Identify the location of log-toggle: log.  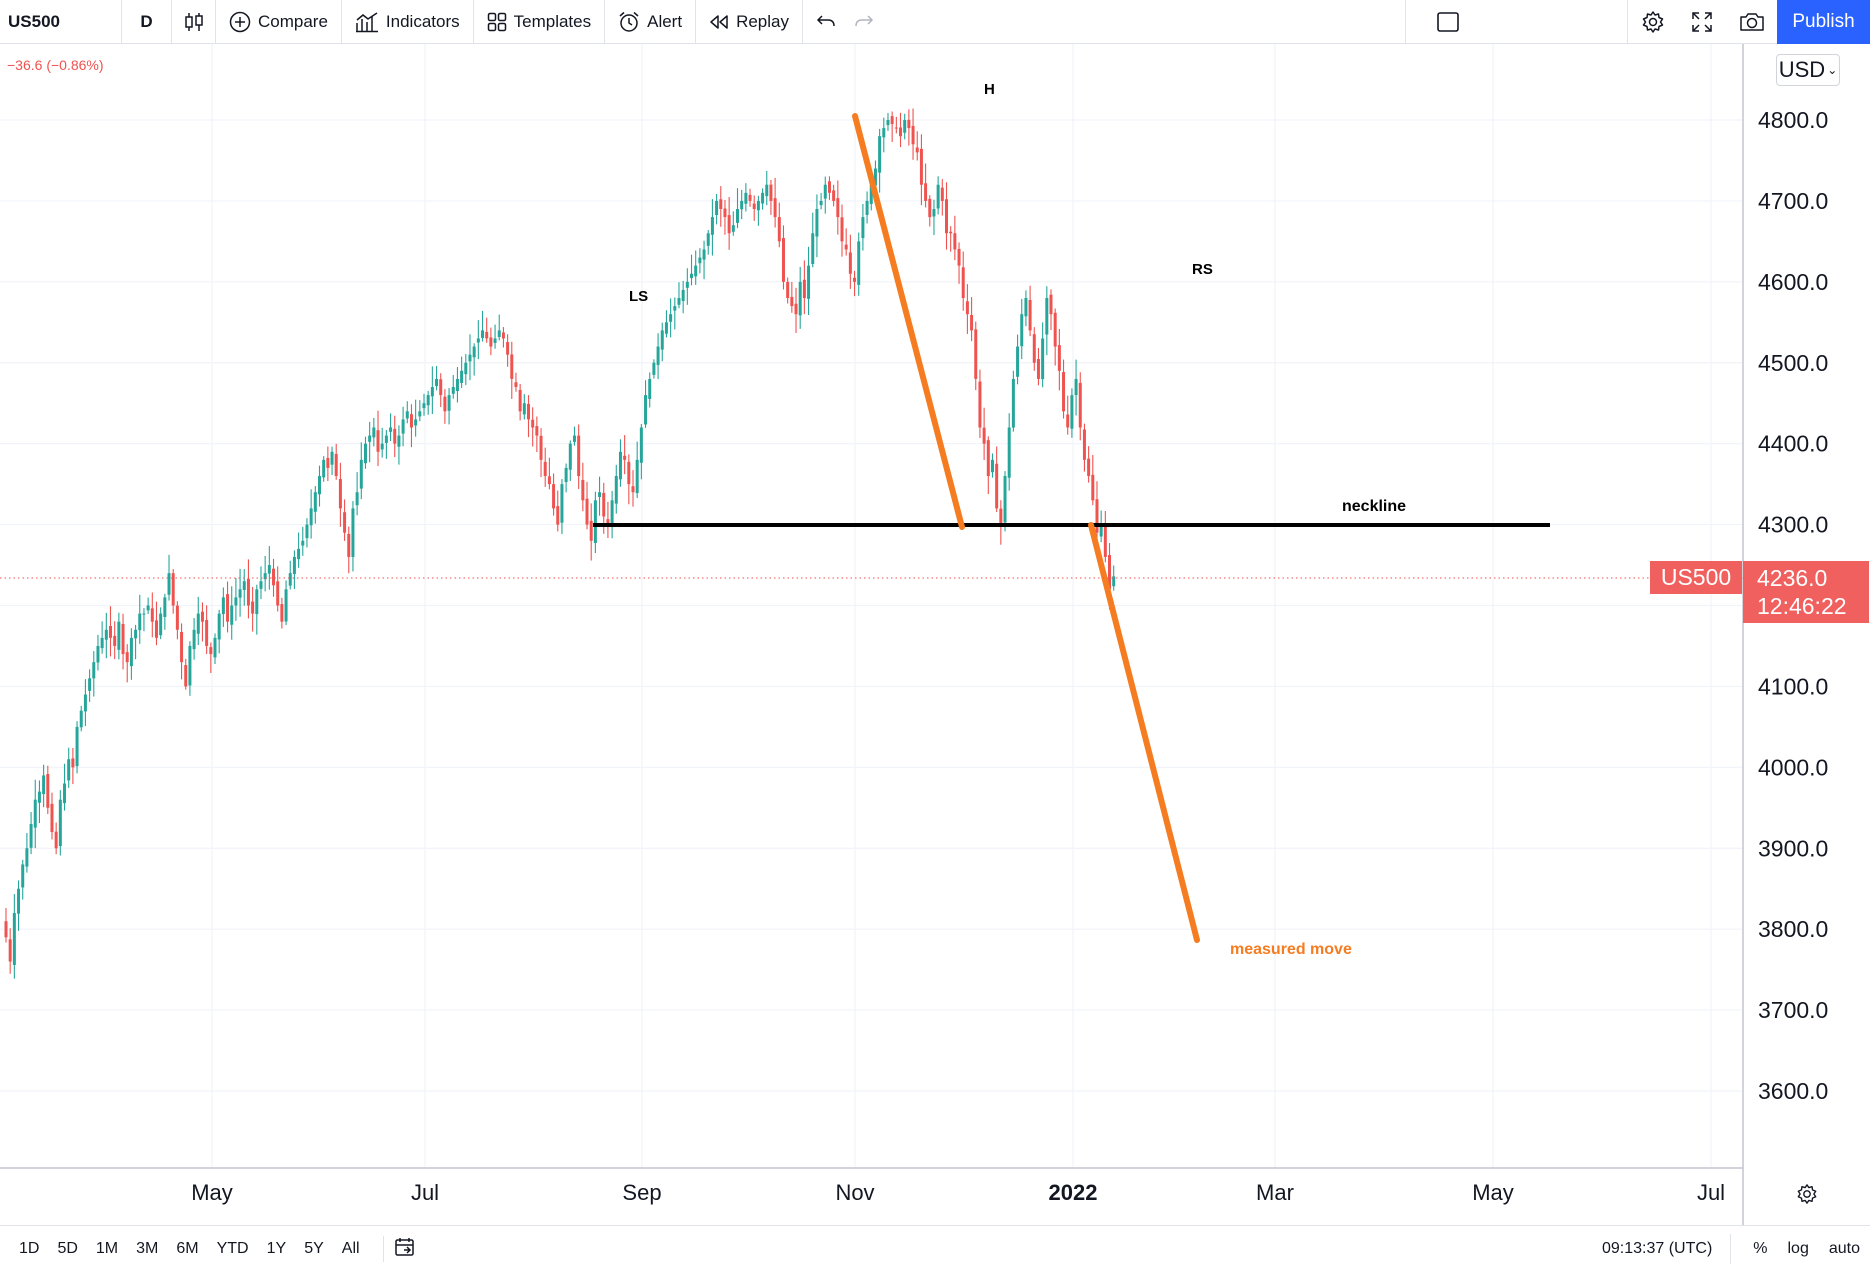
(1798, 1248).